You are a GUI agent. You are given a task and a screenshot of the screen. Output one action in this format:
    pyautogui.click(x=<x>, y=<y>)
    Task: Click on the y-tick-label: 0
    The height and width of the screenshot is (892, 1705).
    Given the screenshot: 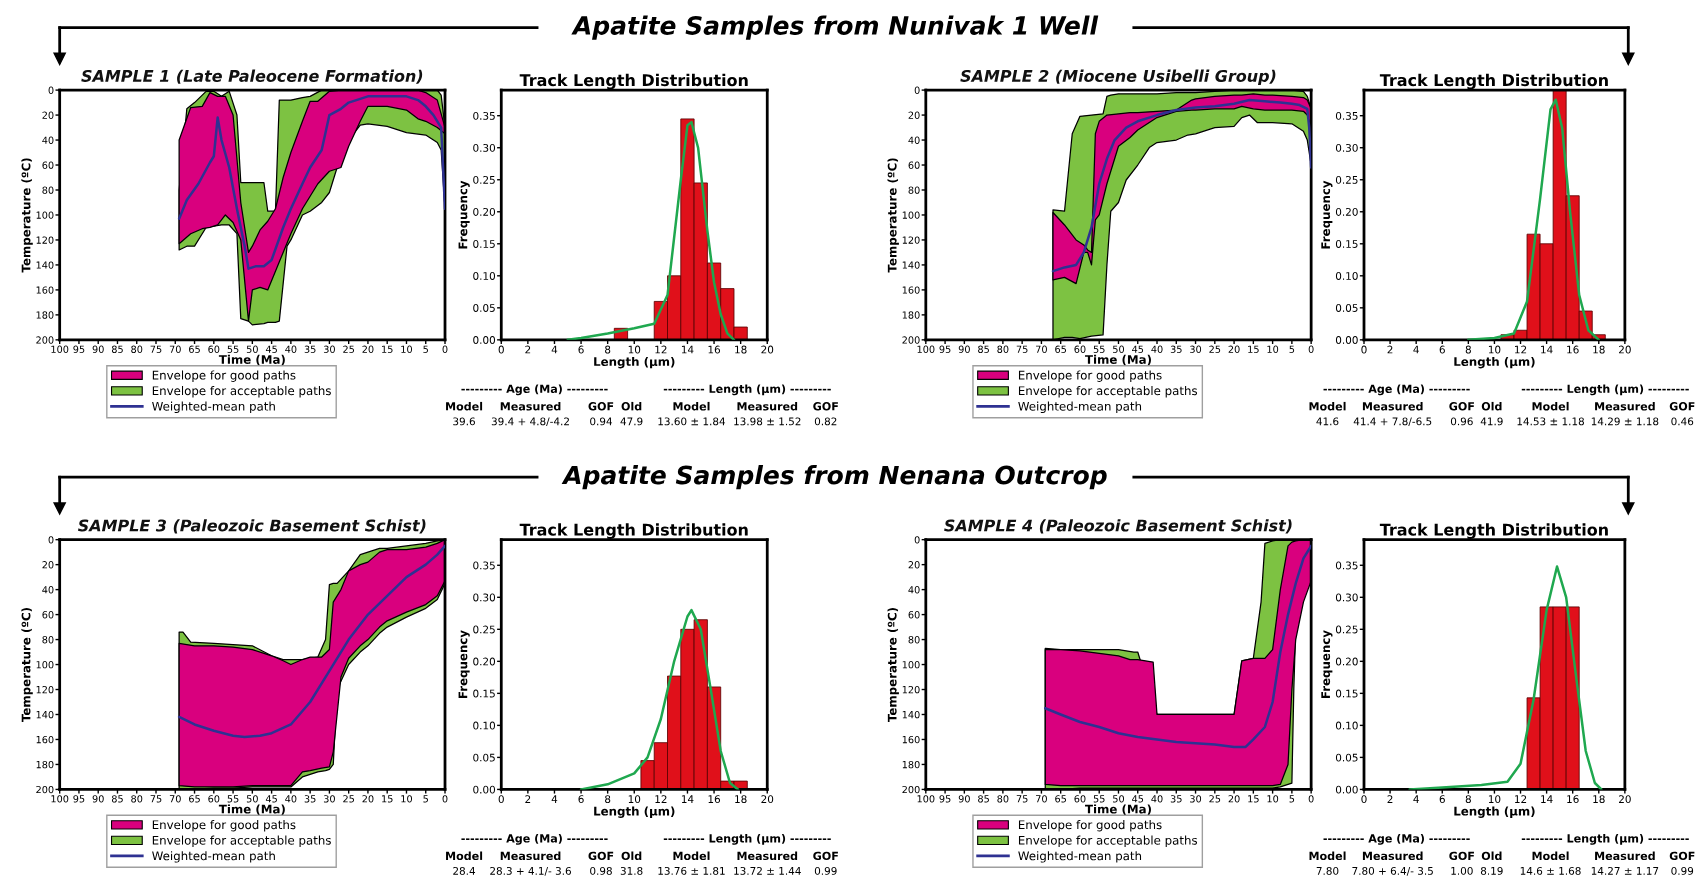 What is the action you would take?
    pyautogui.click(x=917, y=540)
    